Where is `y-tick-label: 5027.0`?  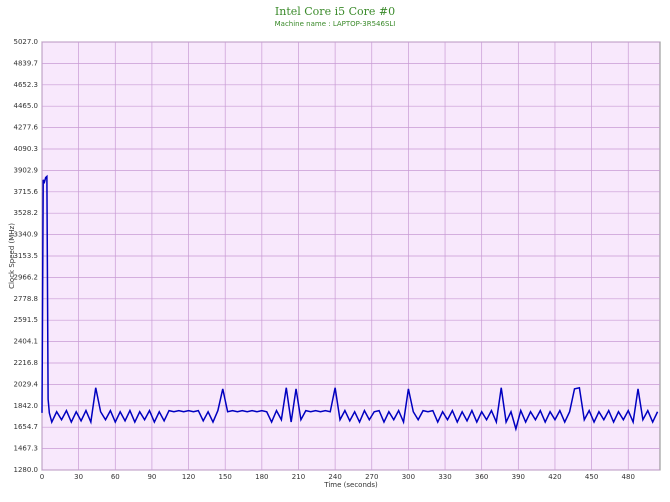 y-tick-label: 5027.0 is located at coordinates (26, 42).